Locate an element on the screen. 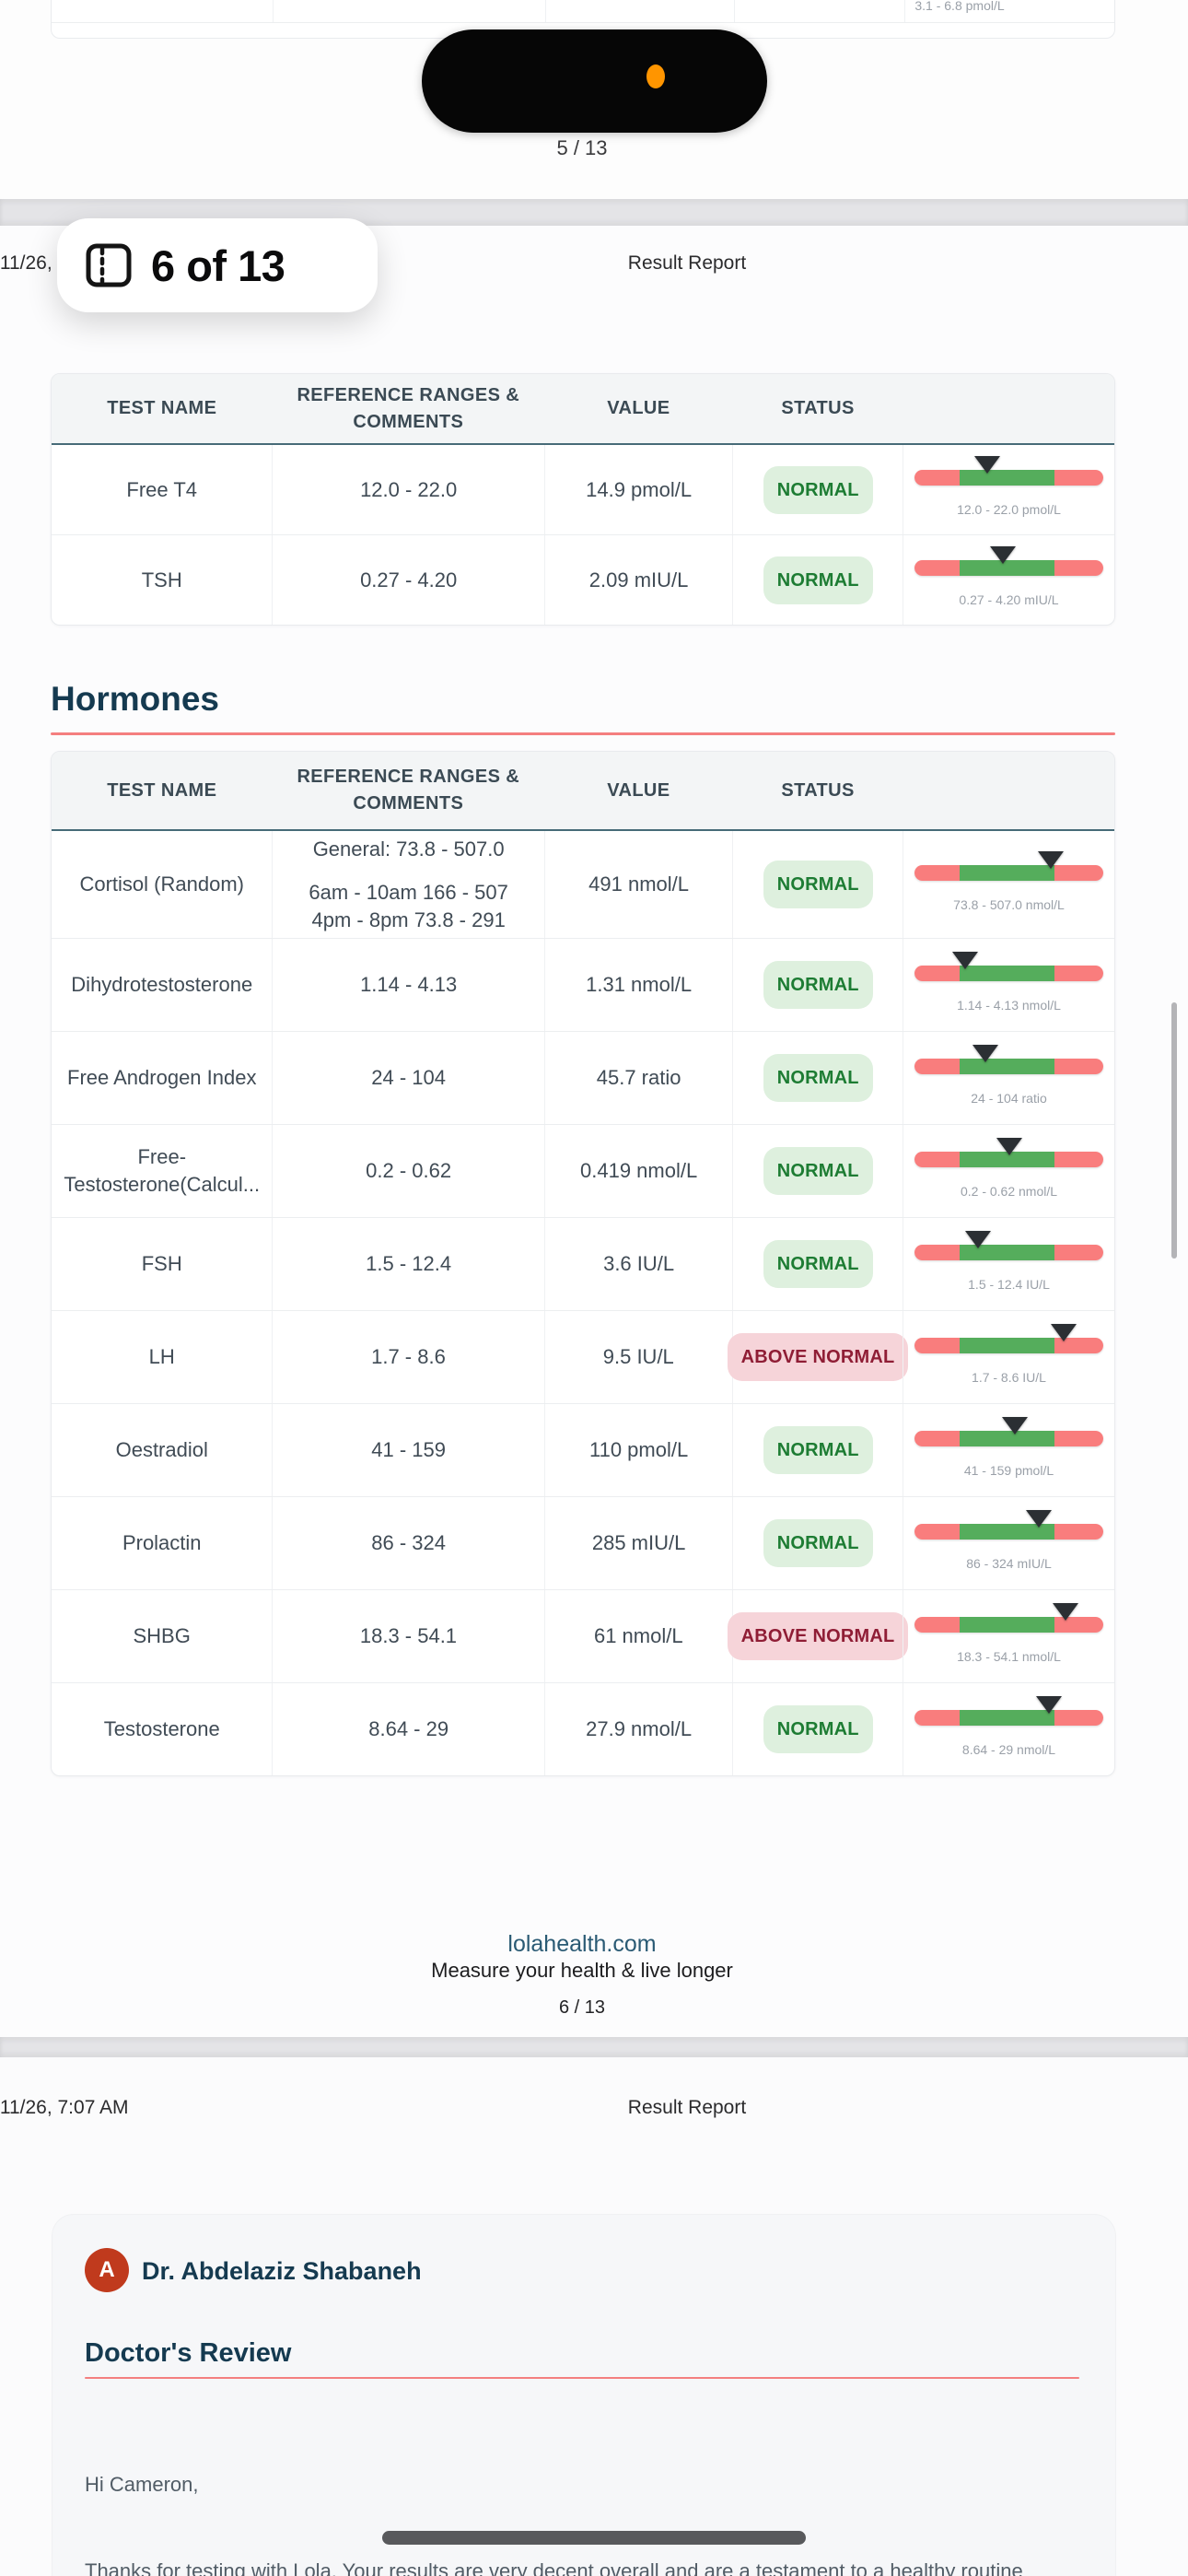  doctor-avatar: A is located at coordinates (107, 2270).